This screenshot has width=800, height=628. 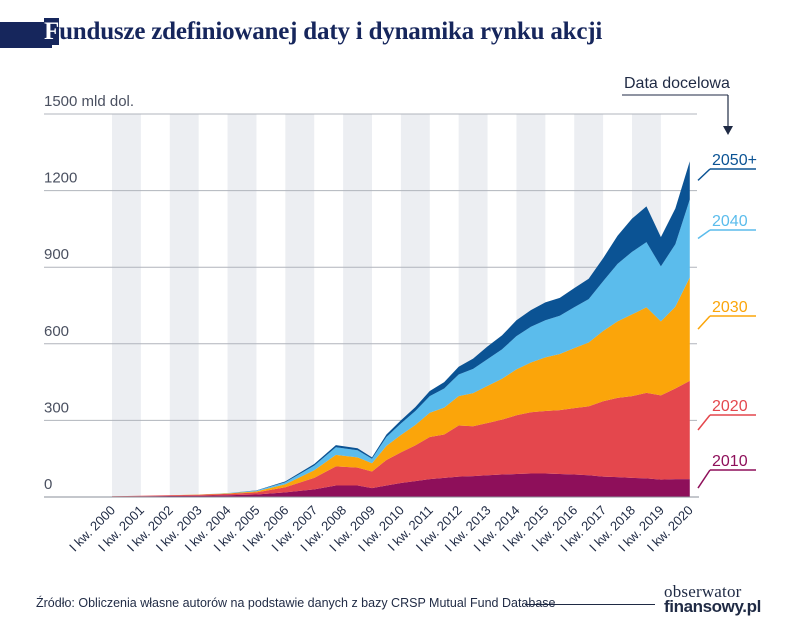 I want to click on series-label: 2040, so click(x=730, y=221).